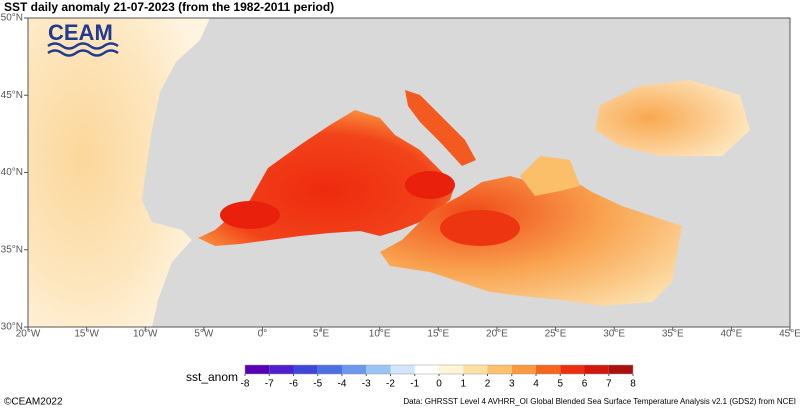 This screenshot has width=800, height=415. What do you see at coordinates (556, 334) in the screenshot?
I see `lon-tick-label: 25°E` at bounding box center [556, 334].